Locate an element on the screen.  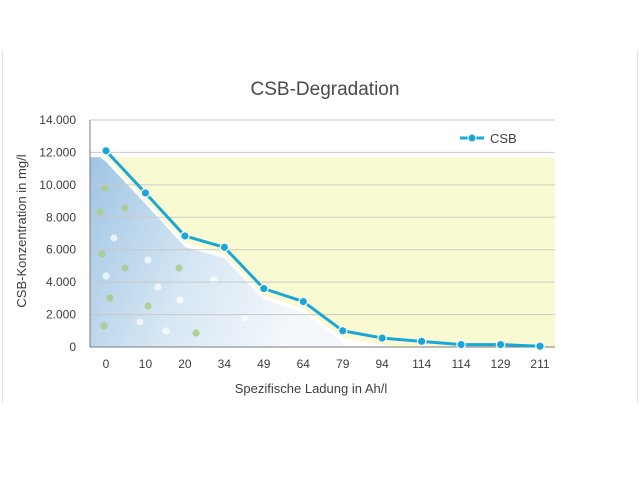
y-tick-label: 6.000 is located at coordinates (61, 250).